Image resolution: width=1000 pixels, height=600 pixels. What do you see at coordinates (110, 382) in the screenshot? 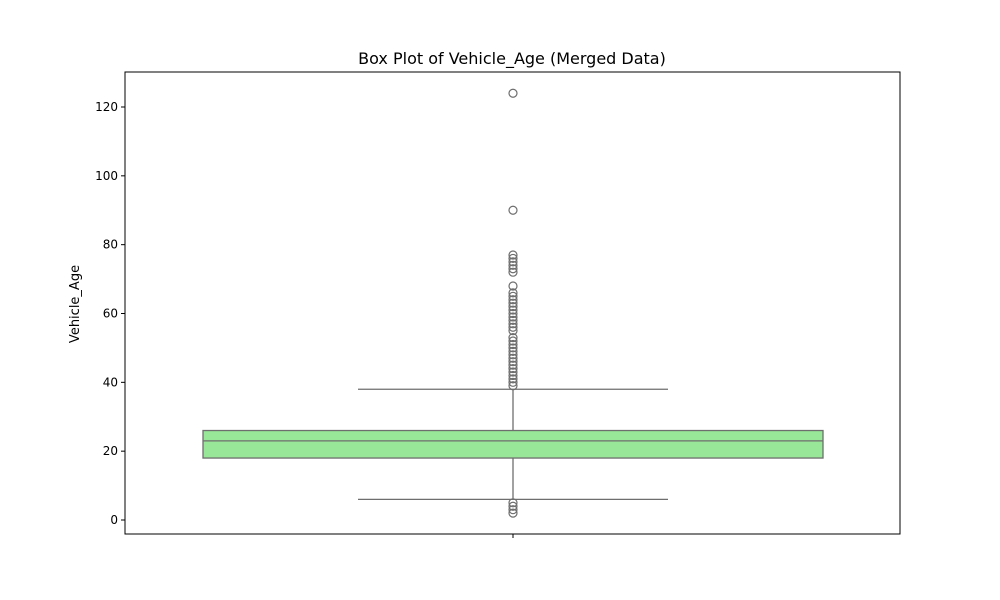
I see `y-tick-label: 40` at bounding box center [110, 382].